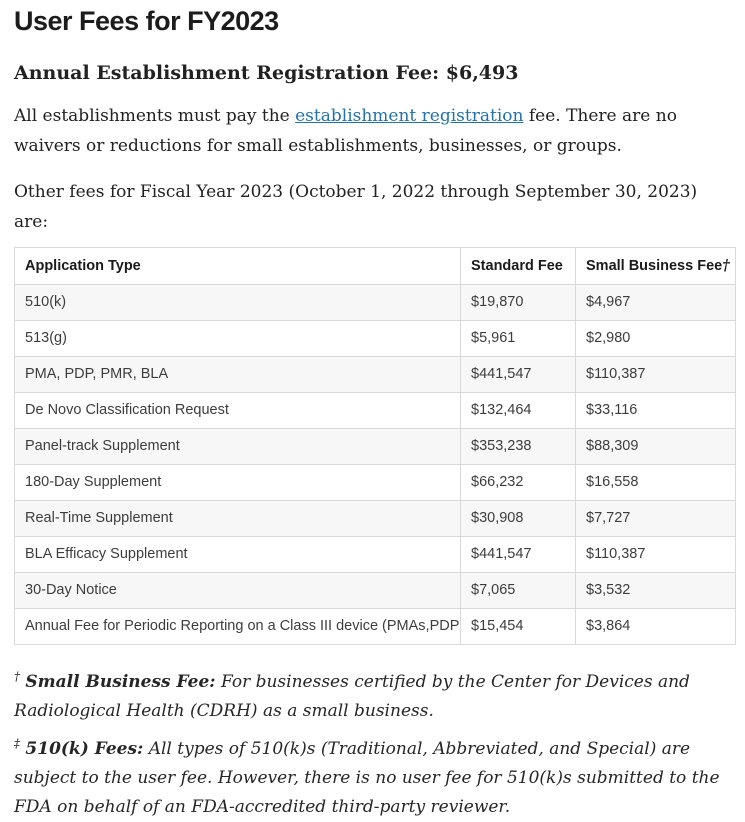  Describe the element at coordinates (518, 590) in the screenshot. I see `standard-fee-cell: $7,065` at that location.